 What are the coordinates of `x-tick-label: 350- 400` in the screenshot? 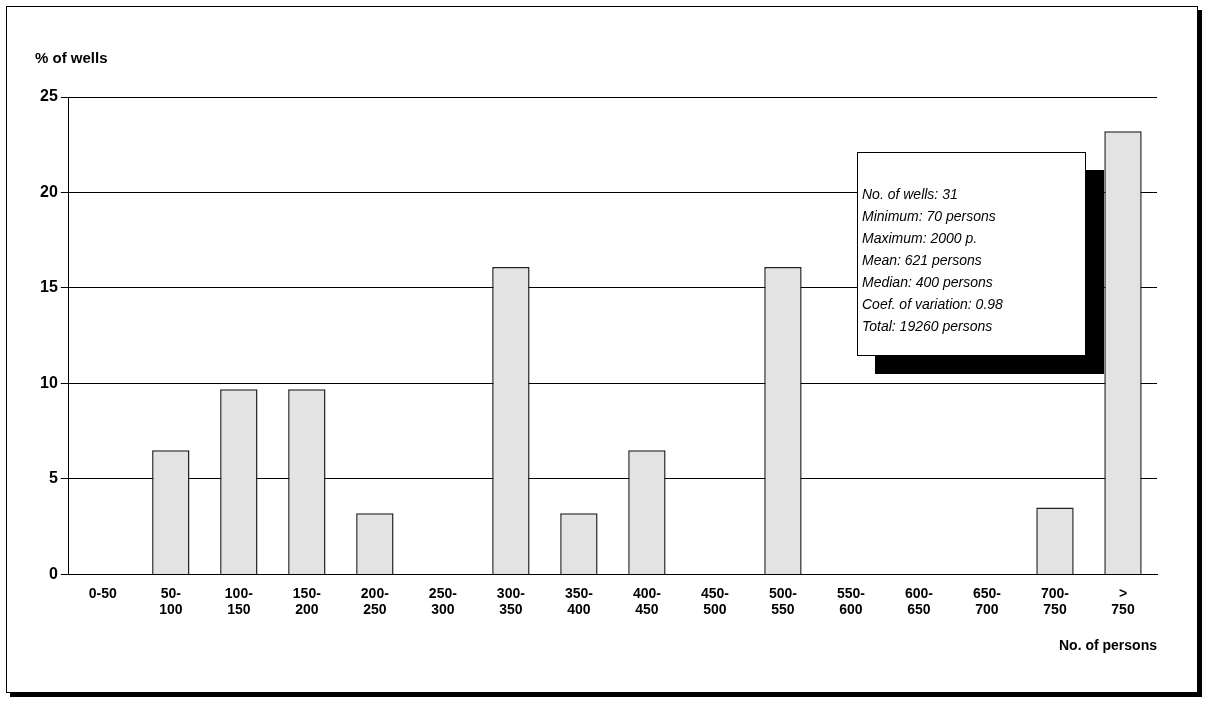 It's located at (579, 601).